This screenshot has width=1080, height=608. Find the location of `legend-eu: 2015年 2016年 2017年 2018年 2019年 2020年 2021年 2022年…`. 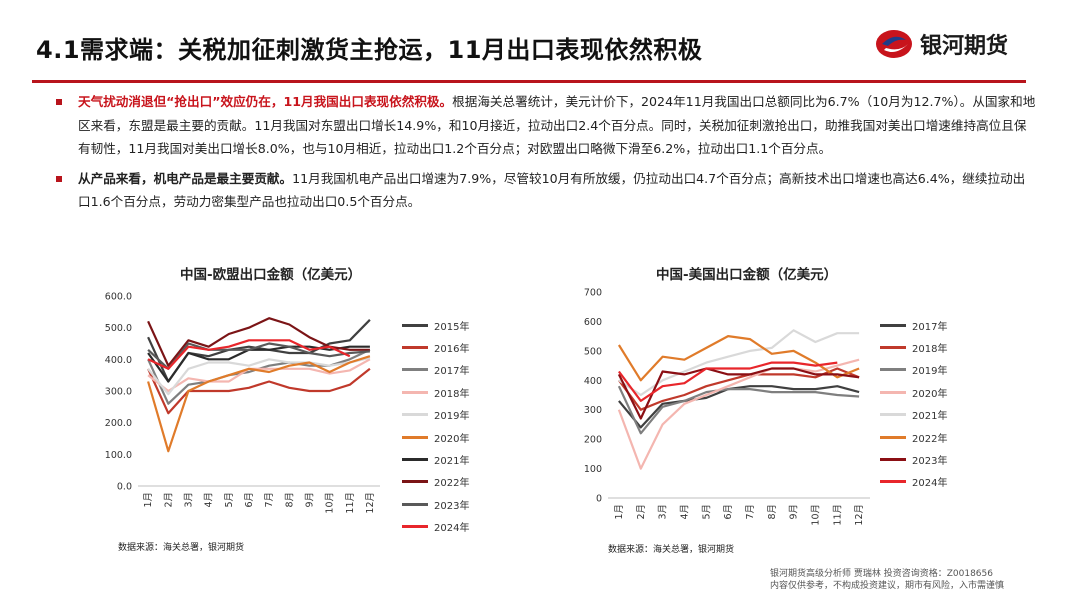

legend-eu: 2015年 2016年 2017年 2018年 2019年 2020年 2021年 2022年… is located at coordinates (435, 426).